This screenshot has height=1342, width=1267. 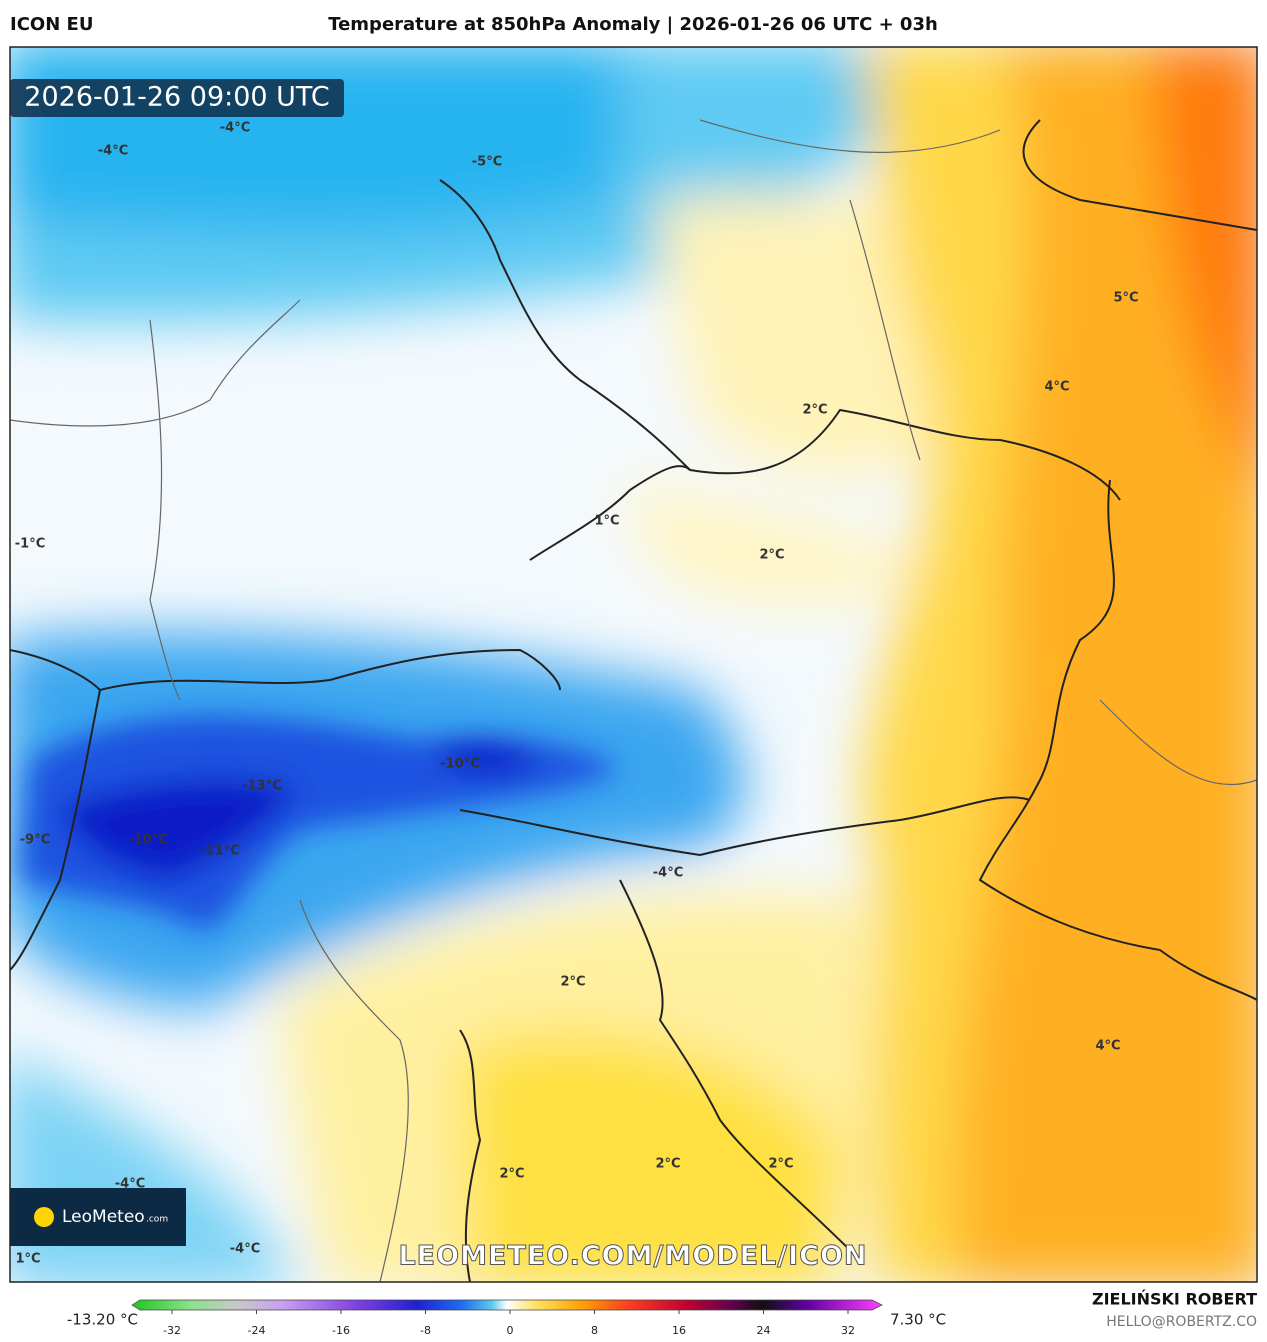 I want to click on colorbar-tick-label: 16, so click(x=679, y=1330).